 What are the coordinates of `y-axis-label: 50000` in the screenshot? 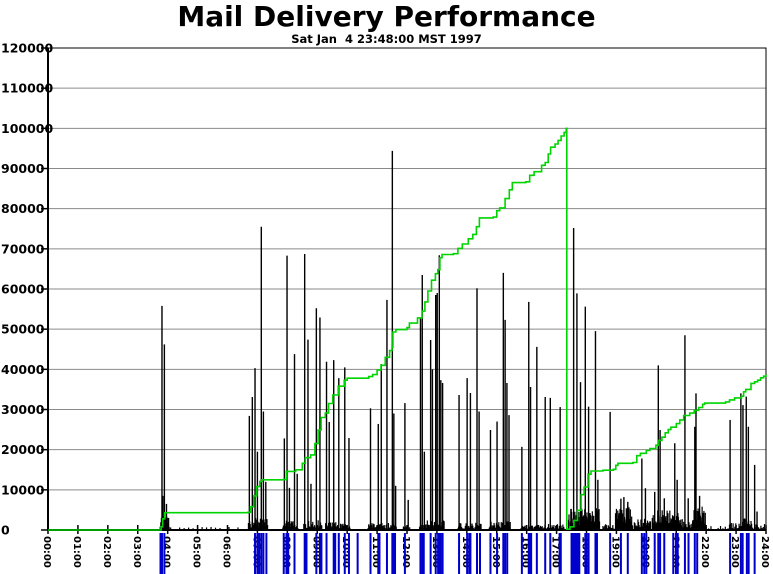 It's located at (23, 329).